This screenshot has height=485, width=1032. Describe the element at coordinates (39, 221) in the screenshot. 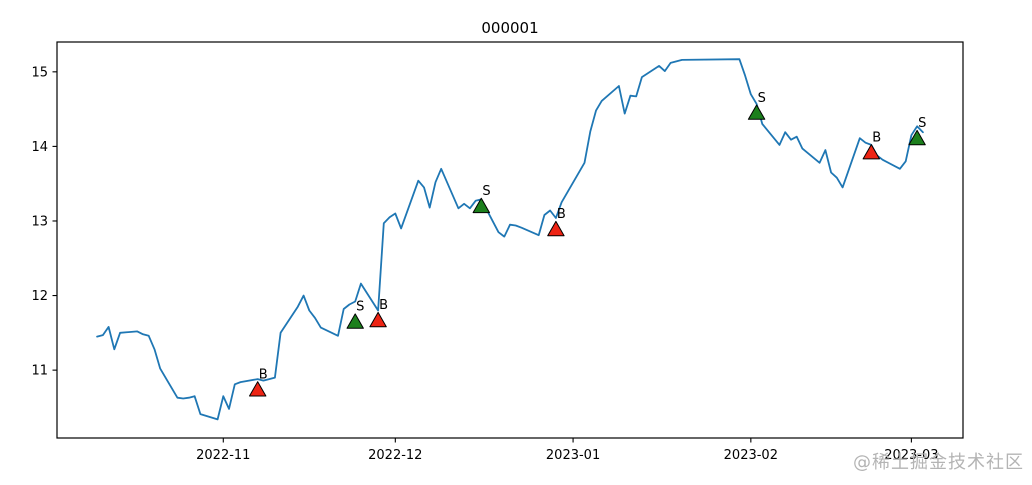

I see `y-tick-label: 13` at that location.